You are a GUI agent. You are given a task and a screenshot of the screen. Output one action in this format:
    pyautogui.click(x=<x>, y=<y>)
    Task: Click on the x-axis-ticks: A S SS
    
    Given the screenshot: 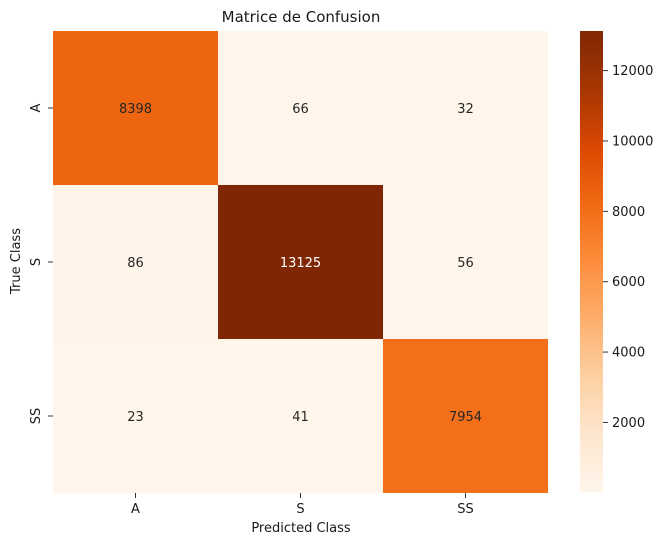 What is the action you would take?
    pyautogui.click(x=302, y=505)
    